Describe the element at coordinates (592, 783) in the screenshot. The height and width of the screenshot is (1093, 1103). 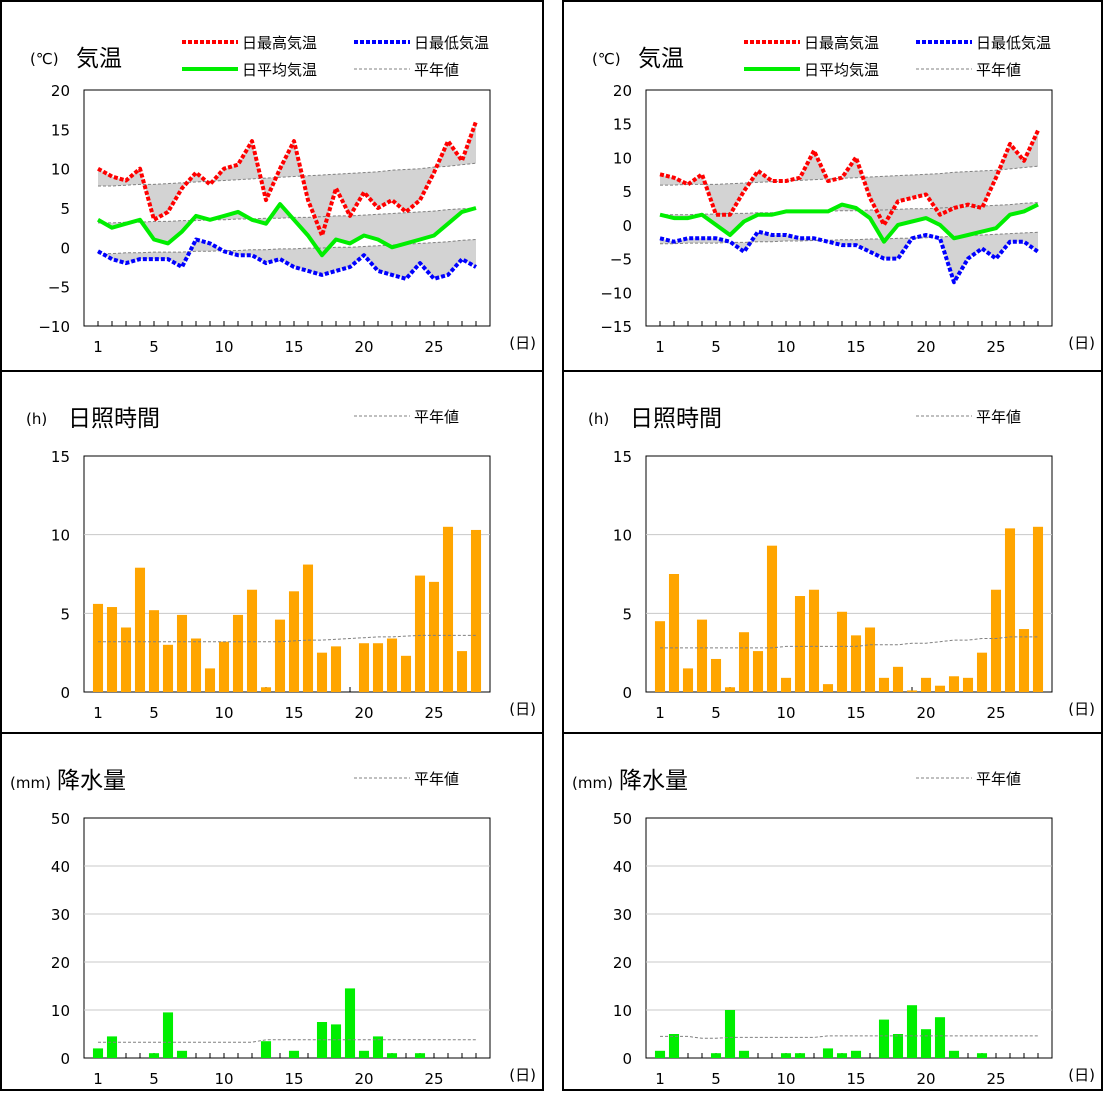
I see `unit-label: (mm)` at that location.